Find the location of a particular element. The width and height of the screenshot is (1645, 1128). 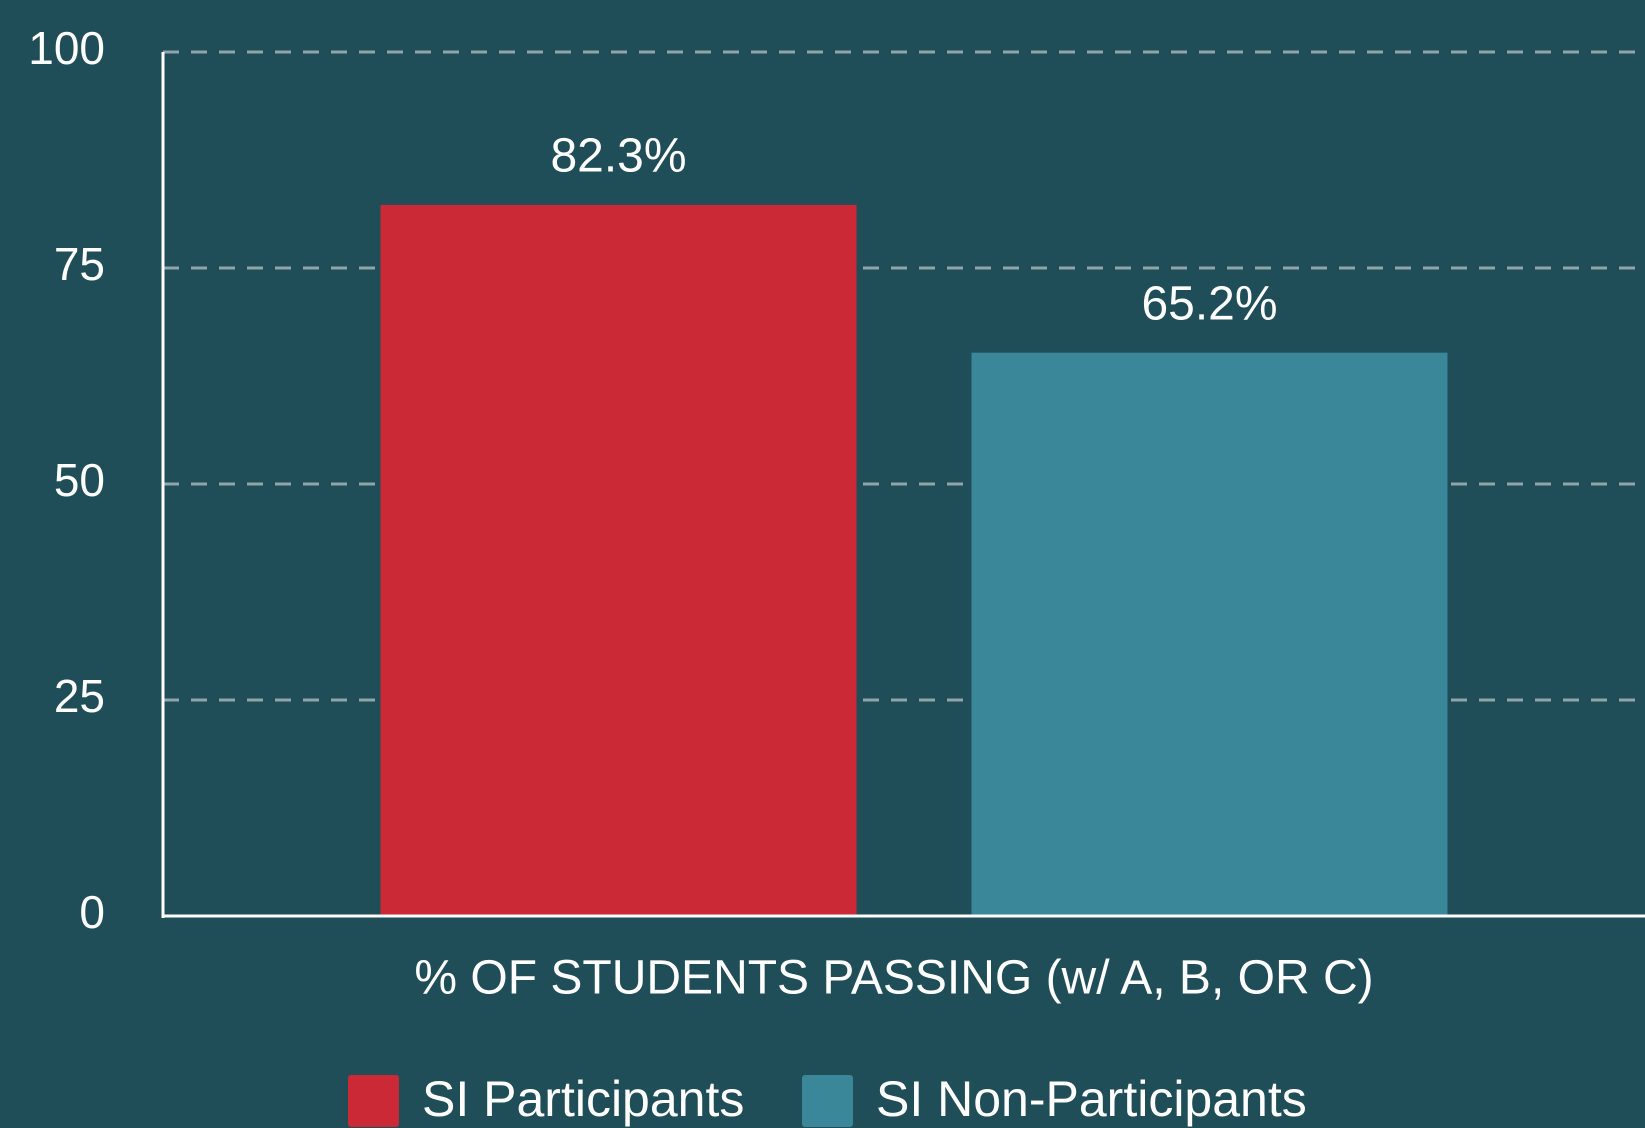

value-label: 65.2% is located at coordinates (1209, 303).